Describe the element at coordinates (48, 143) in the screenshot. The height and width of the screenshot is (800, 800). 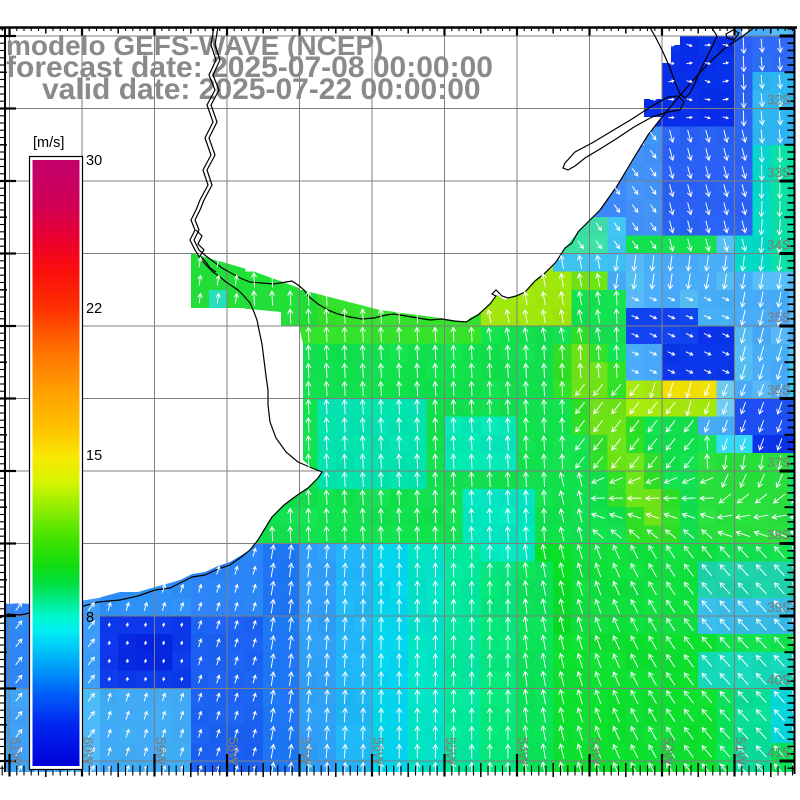
I see `svg-text: [m/s]` at that location.